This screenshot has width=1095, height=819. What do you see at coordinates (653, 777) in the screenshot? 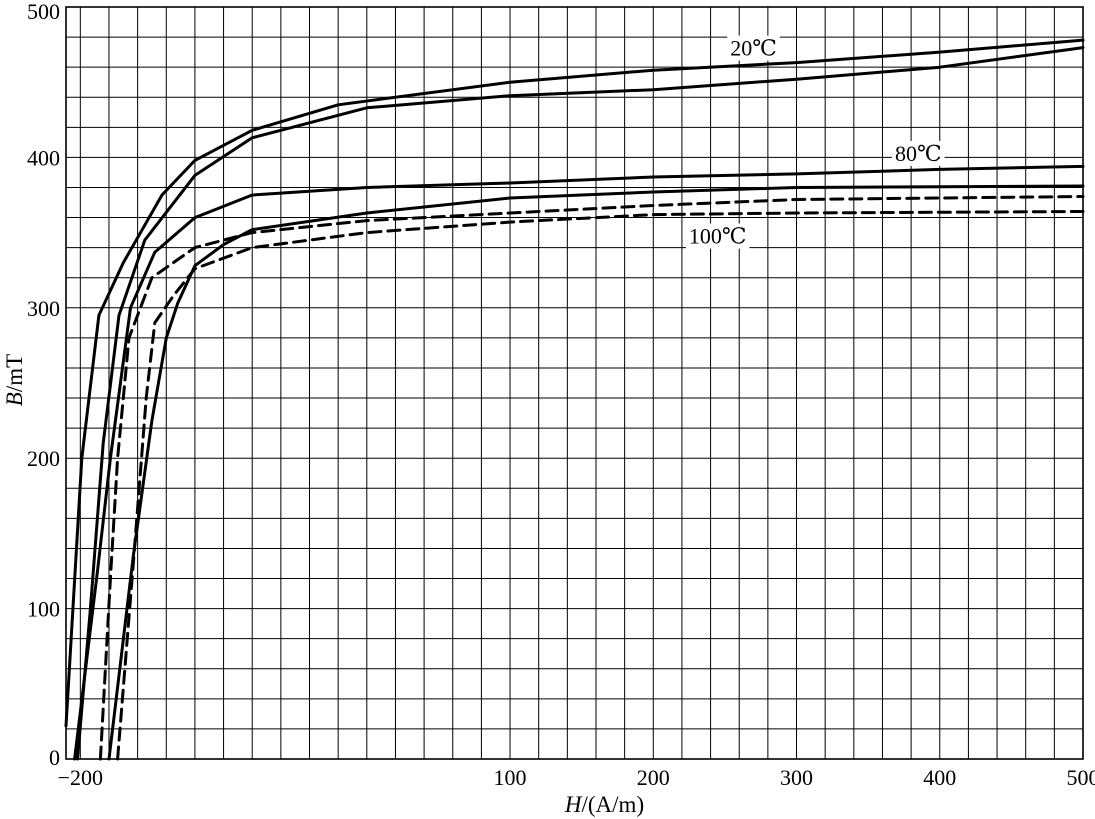
I see `x-tick-label: 200` at bounding box center [653, 777].